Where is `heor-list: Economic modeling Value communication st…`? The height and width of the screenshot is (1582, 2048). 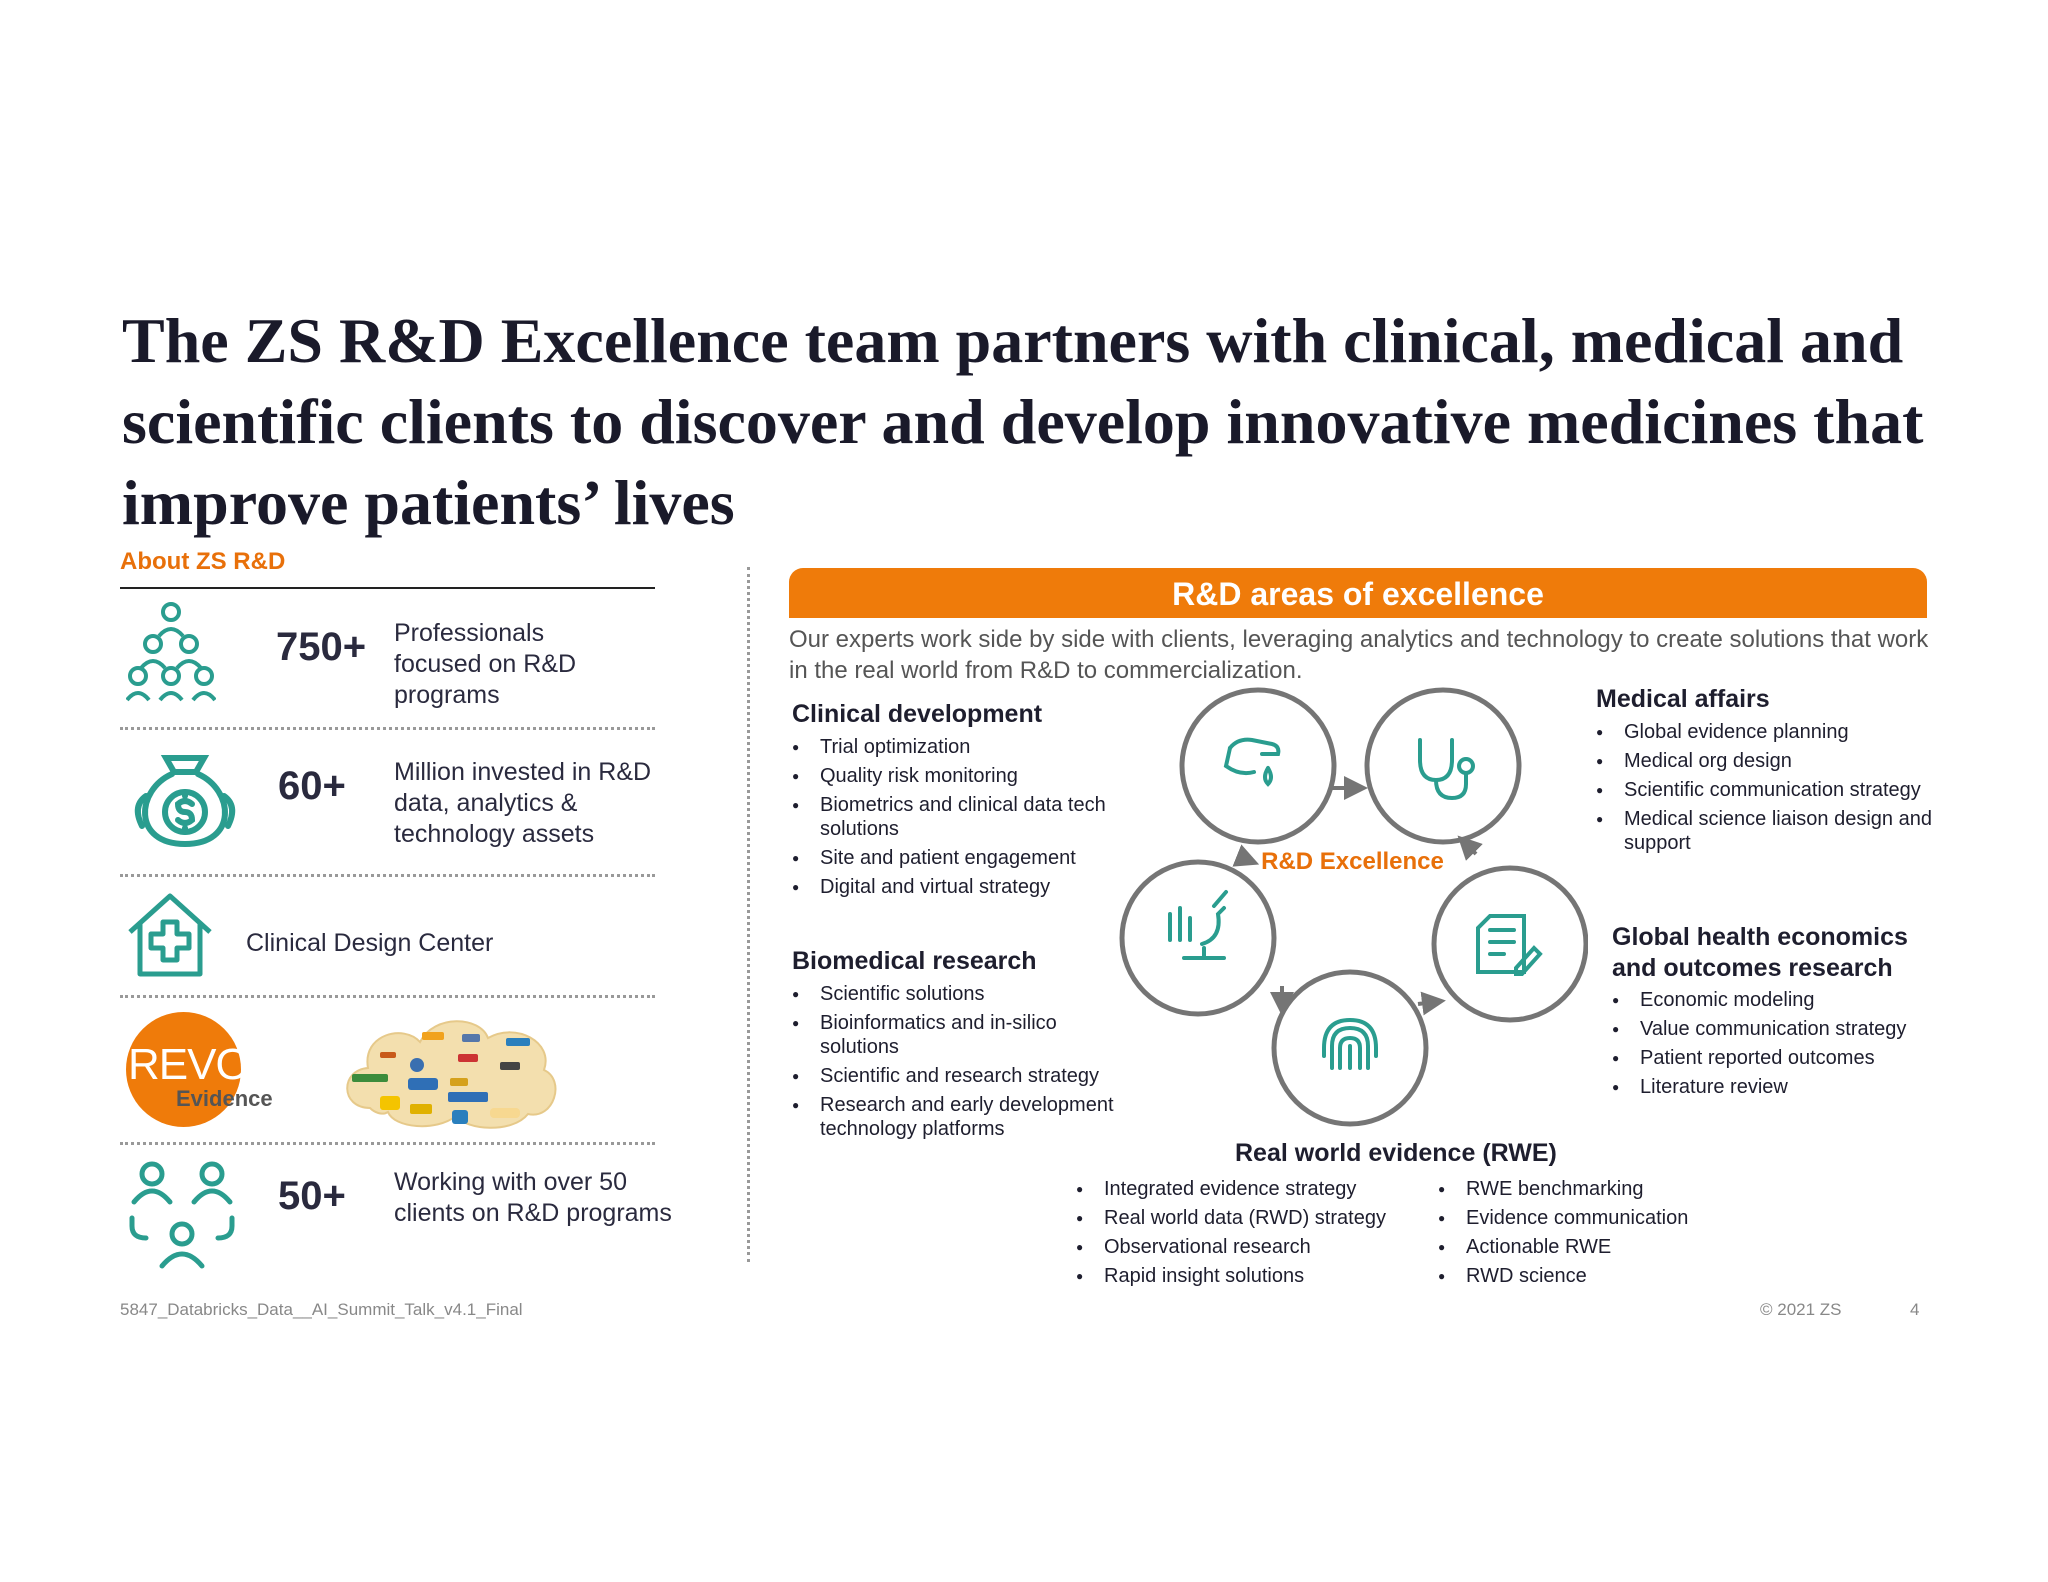
heor-list: Economic modeling Value communication st… is located at coordinates (1772, 1046).